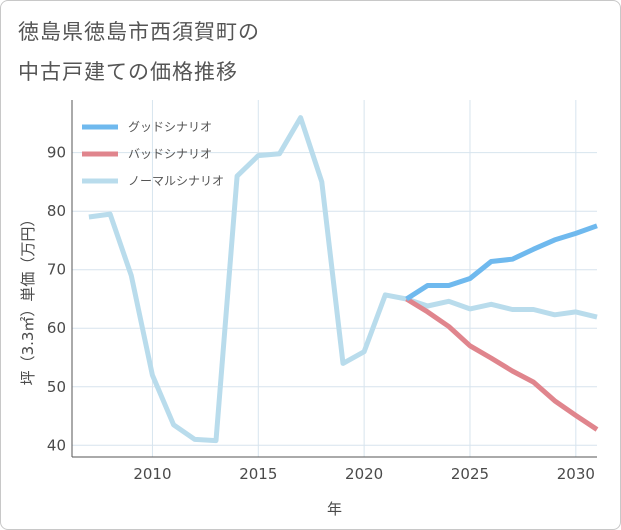  Describe the element at coordinates (170, 154) in the screenshot. I see `legend-label-bad: バッドシナリオ` at that location.